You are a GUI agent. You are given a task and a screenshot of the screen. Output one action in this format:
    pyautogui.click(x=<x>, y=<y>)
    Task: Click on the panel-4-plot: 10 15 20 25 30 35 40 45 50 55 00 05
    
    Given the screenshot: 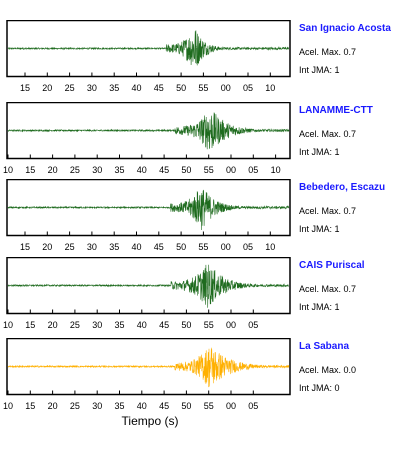 What is the action you would take?
    pyautogui.click(x=147, y=374)
    